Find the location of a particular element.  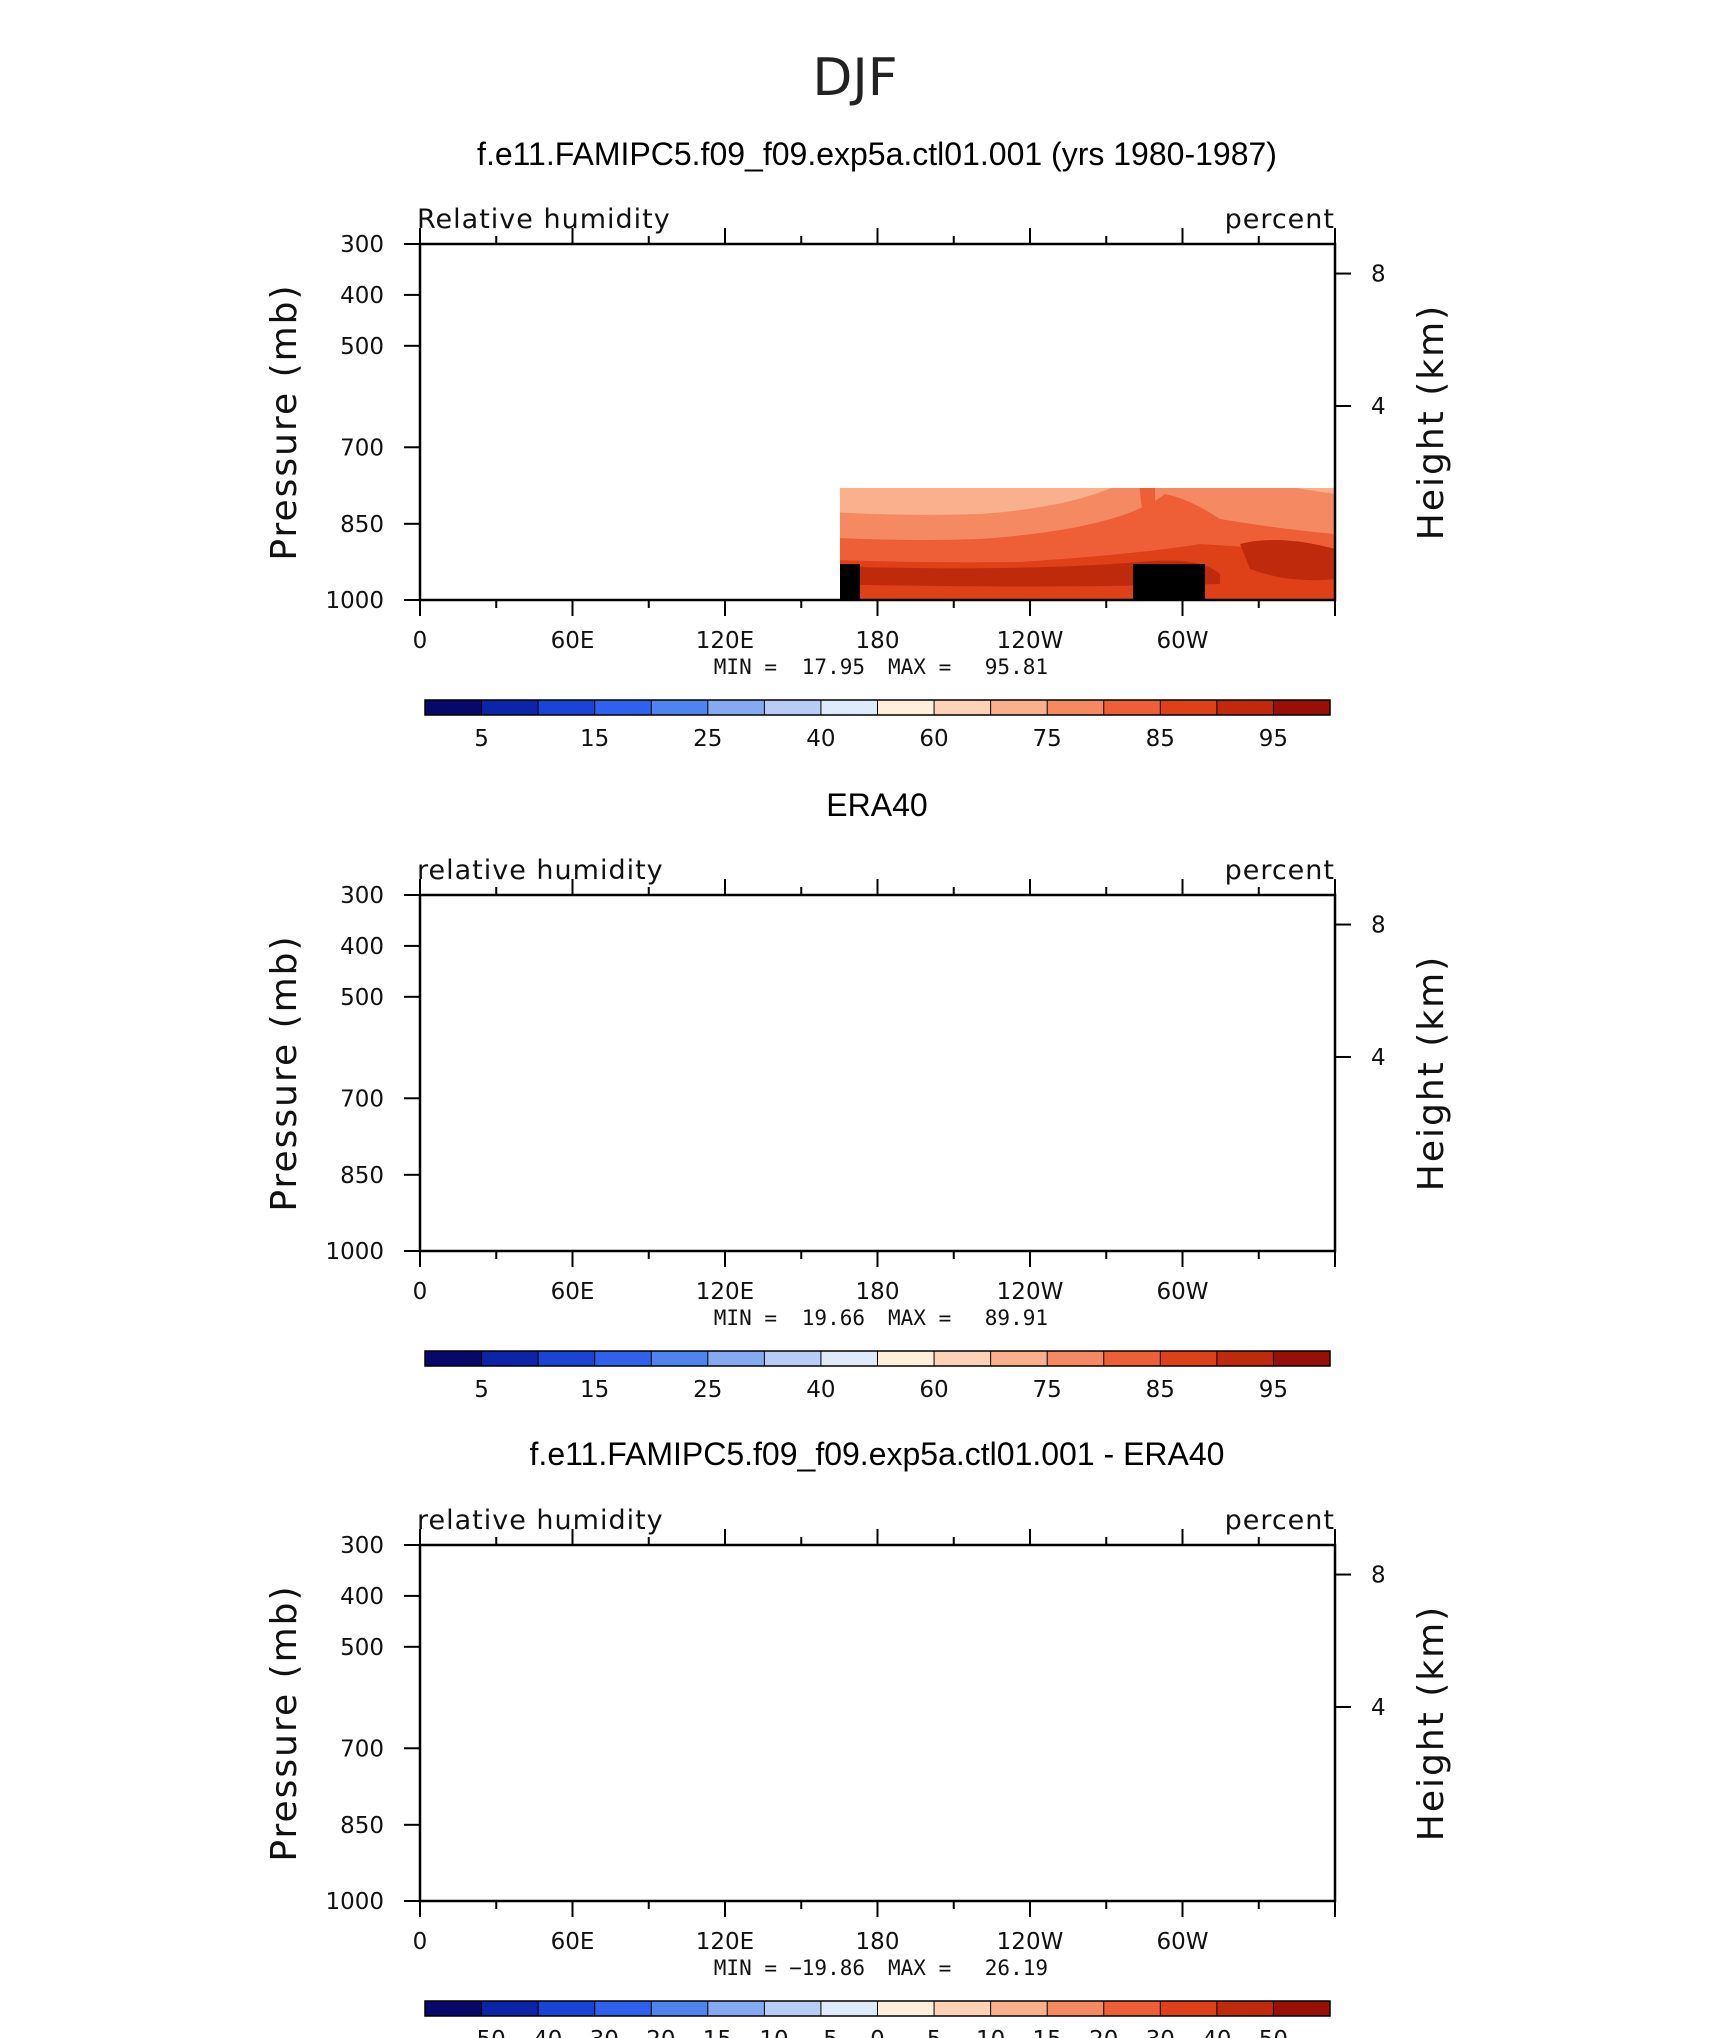

colorbar-label: 20 is located at coordinates (1103, 2032).